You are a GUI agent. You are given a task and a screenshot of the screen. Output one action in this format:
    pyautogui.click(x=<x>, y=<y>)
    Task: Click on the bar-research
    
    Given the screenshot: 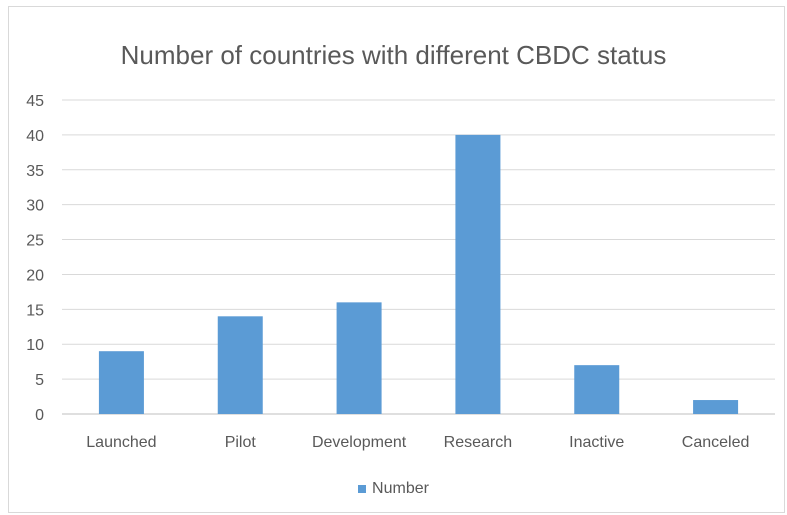 What is the action you would take?
    pyautogui.click(x=478, y=274)
    